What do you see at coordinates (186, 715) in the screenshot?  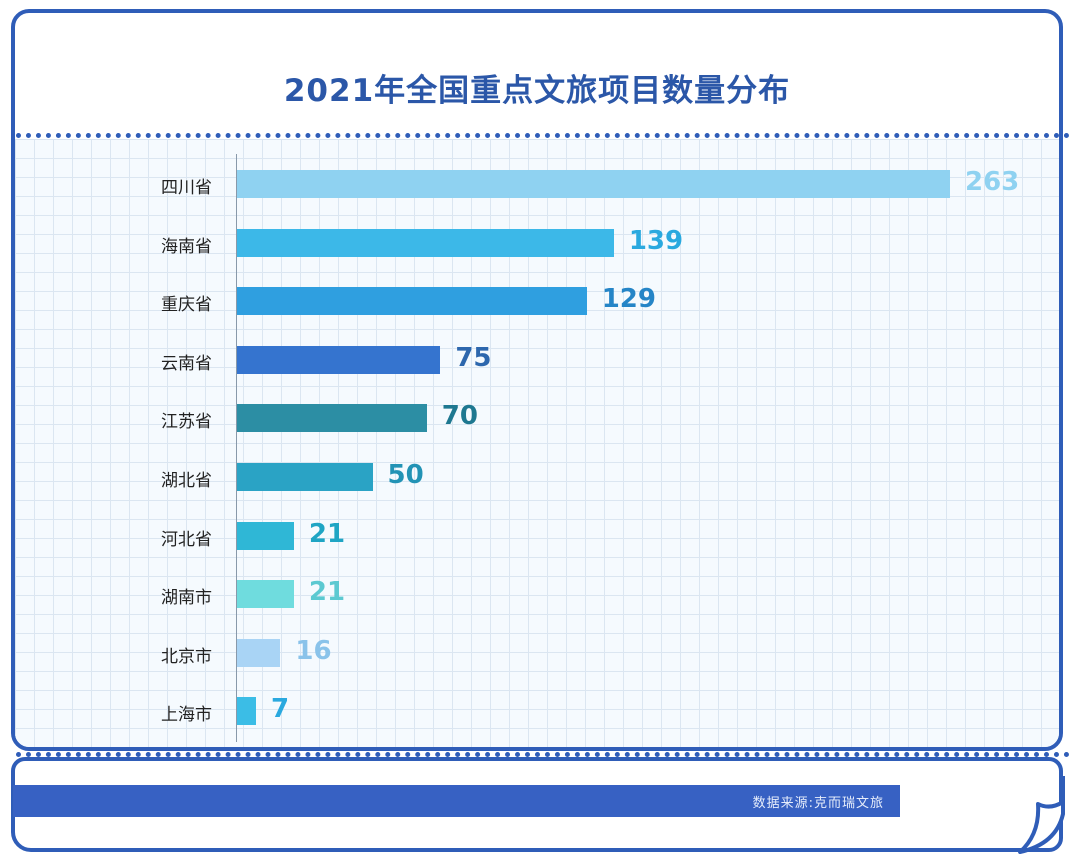 I see `category-label: 上海市` at bounding box center [186, 715].